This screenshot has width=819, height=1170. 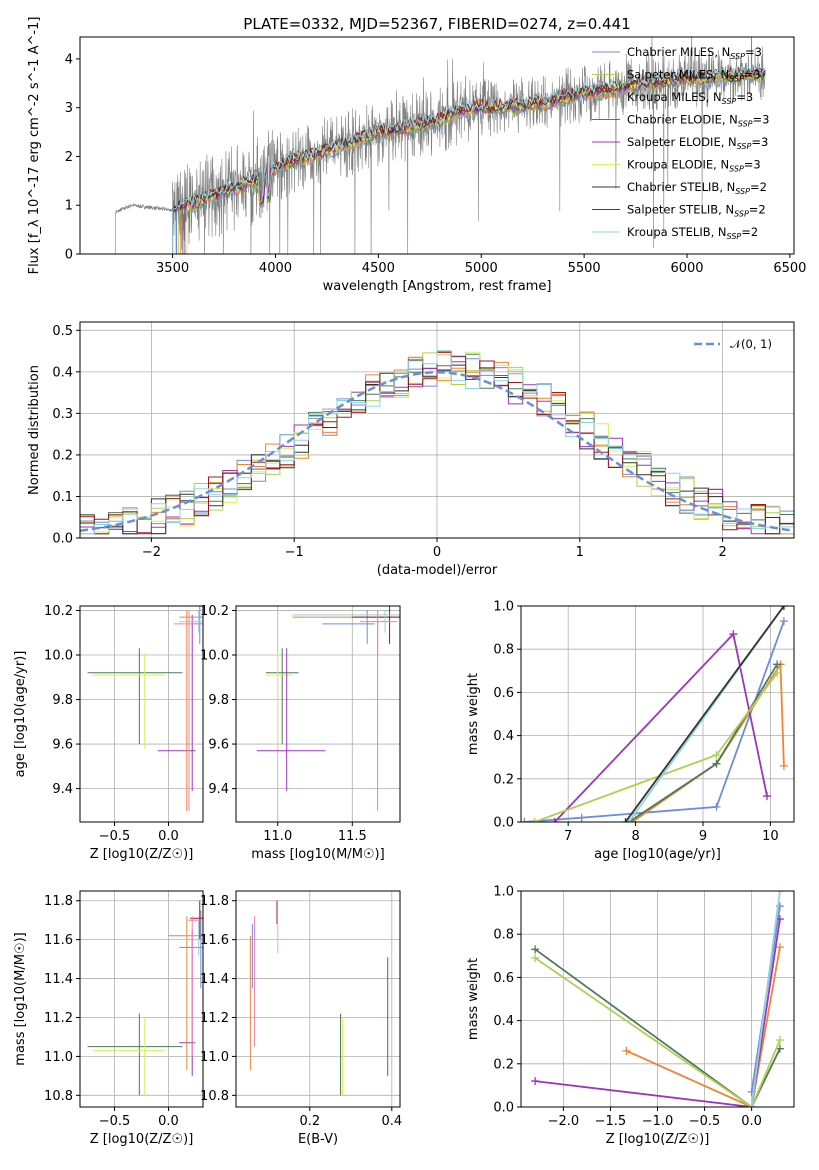 What do you see at coordinates (703, 836) in the screenshot?
I see `x-tick-label: 9` at bounding box center [703, 836].